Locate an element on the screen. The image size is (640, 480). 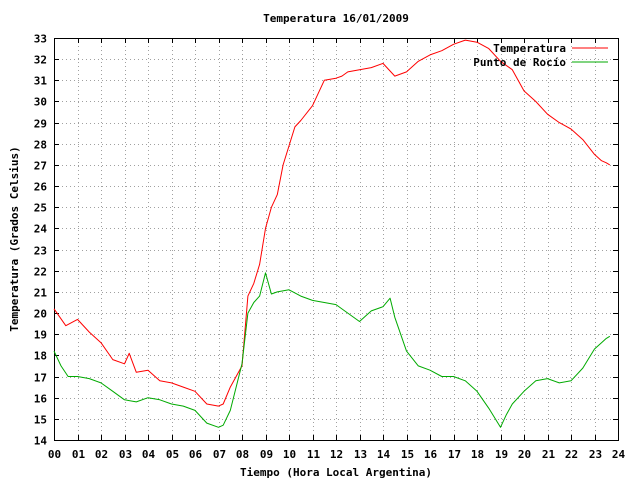
y-tick-label: 33 is located at coordinates (40, 39).